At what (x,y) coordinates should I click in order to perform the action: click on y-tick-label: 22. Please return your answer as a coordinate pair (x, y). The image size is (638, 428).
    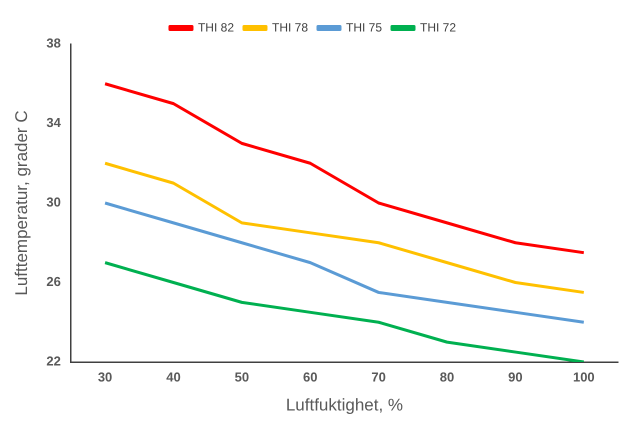
    Looking at the image, I should click on (53, 361).